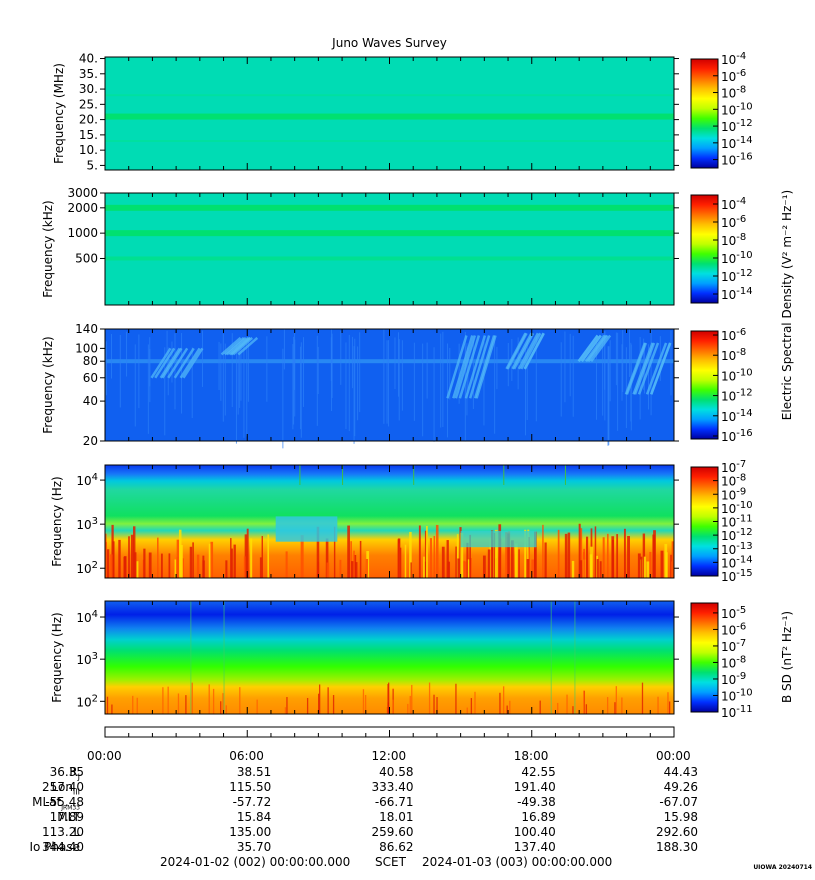 The image size is (815, 880). I want to click on spectrogram-panel-4: Frequency (Hz), so click(384, 521).